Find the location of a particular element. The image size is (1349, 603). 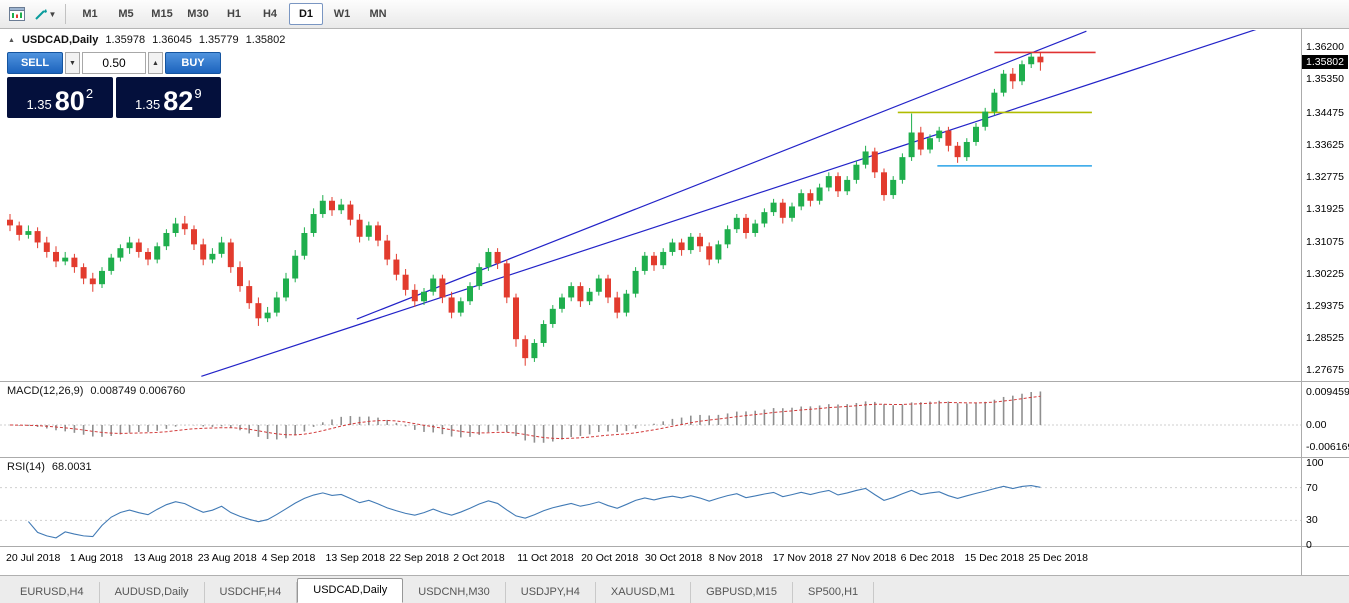

date-tick: 30 Oct 2018 is located at coordinates (674, 558).